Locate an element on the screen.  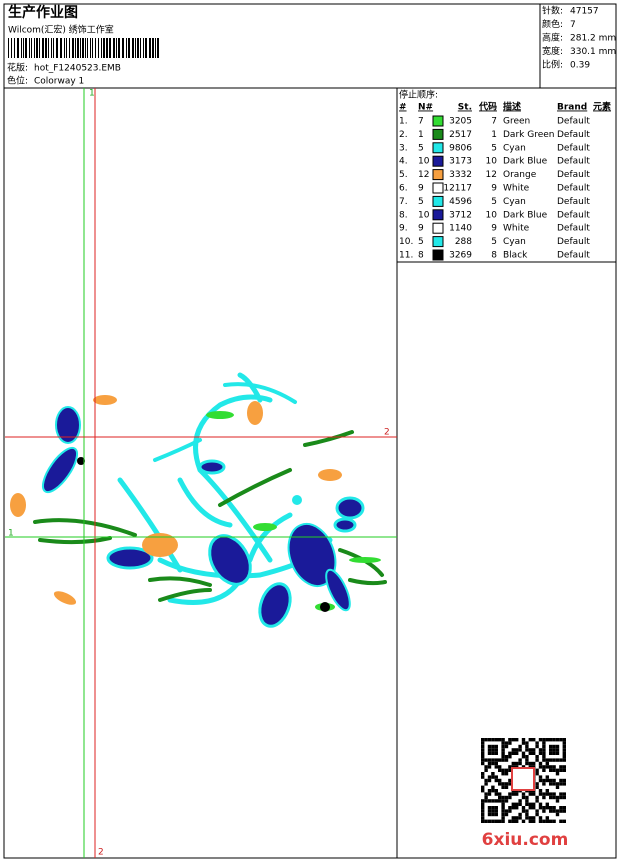
description: Cyan is located at coordinates (514, 202).